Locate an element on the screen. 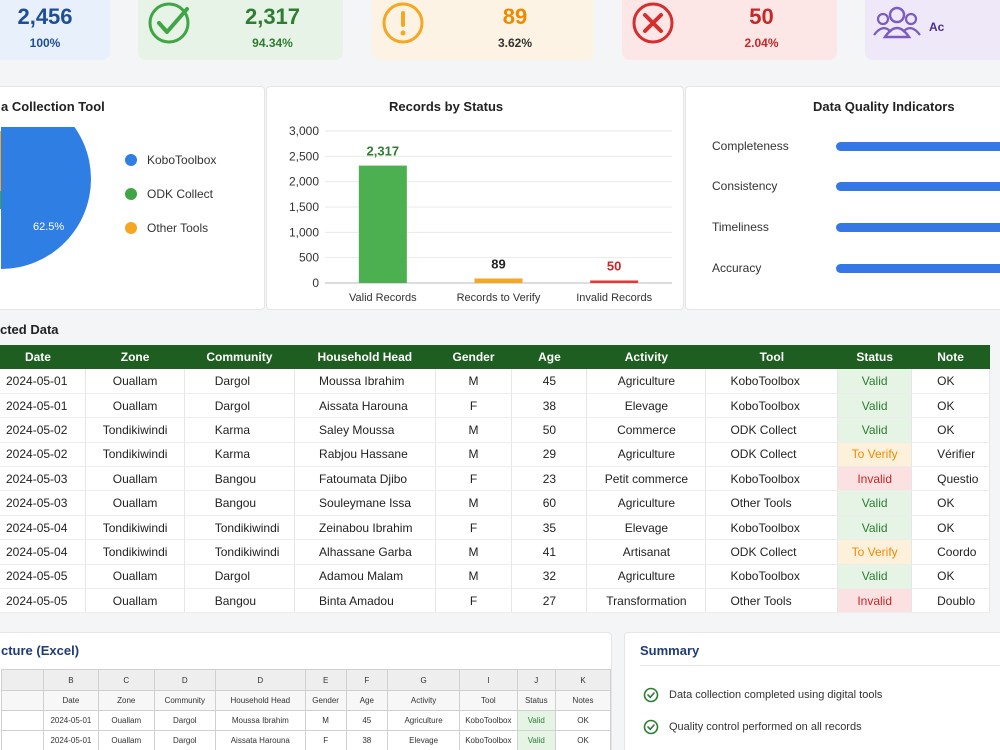 Image resolution: width=1000 pixels, height=750 pixels. excel-header-cell: Status is located at coordinates (536, 700).